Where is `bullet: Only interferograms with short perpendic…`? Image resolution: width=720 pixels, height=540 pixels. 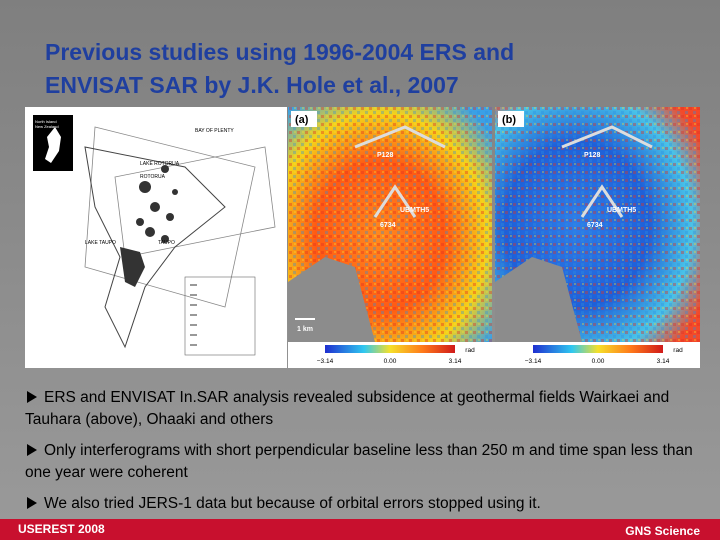 bullet: Only interferograms with short perpendic… is located at coordinates (360, 462).